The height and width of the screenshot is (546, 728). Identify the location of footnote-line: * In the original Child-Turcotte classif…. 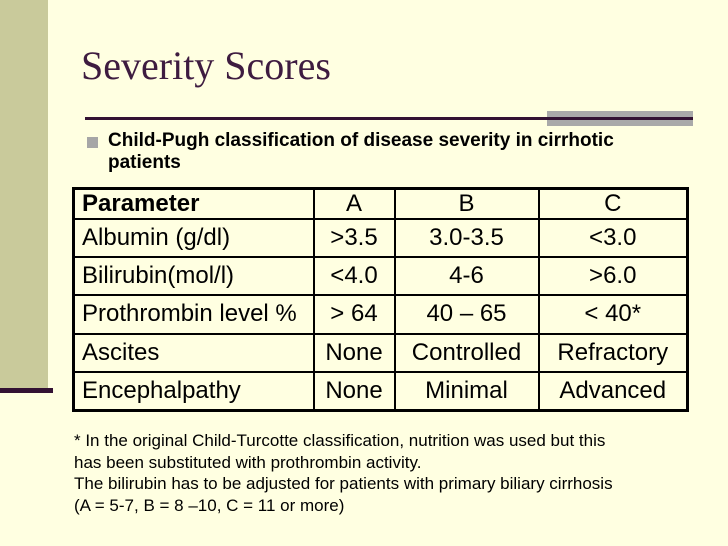
(340, 440).